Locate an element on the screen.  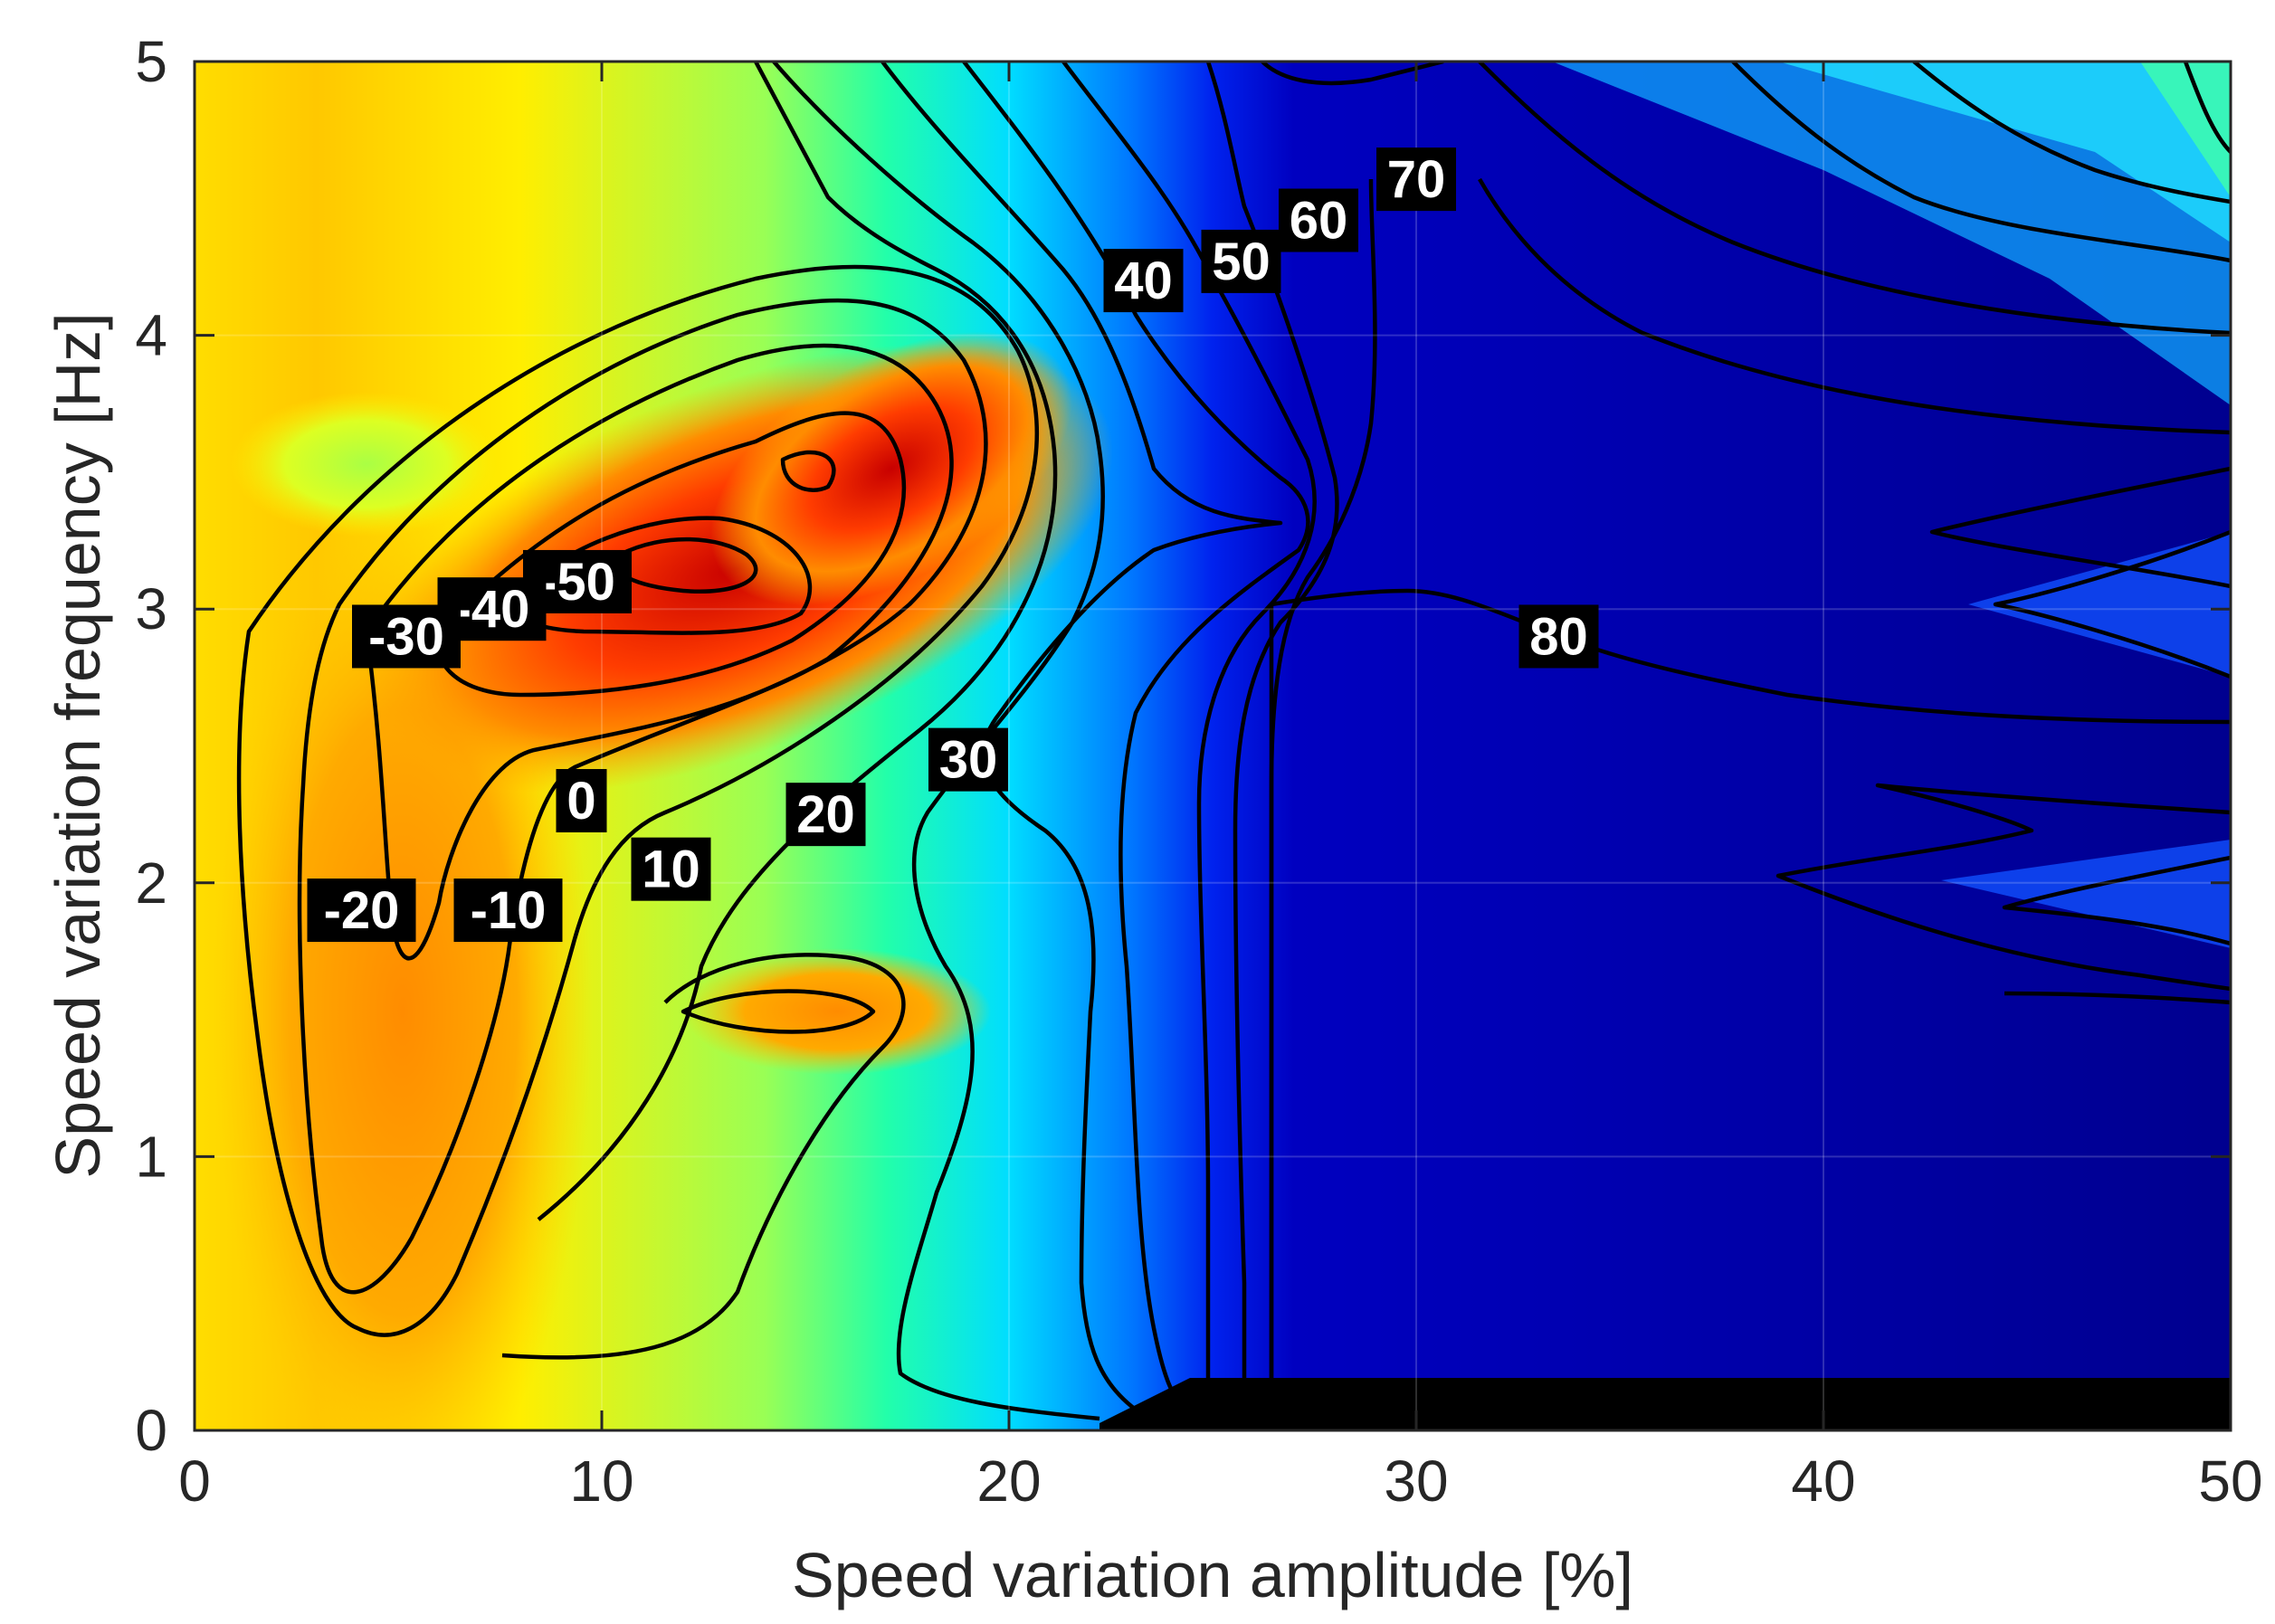
x-tick-label: 0 is located at coordinates (194, 1481).